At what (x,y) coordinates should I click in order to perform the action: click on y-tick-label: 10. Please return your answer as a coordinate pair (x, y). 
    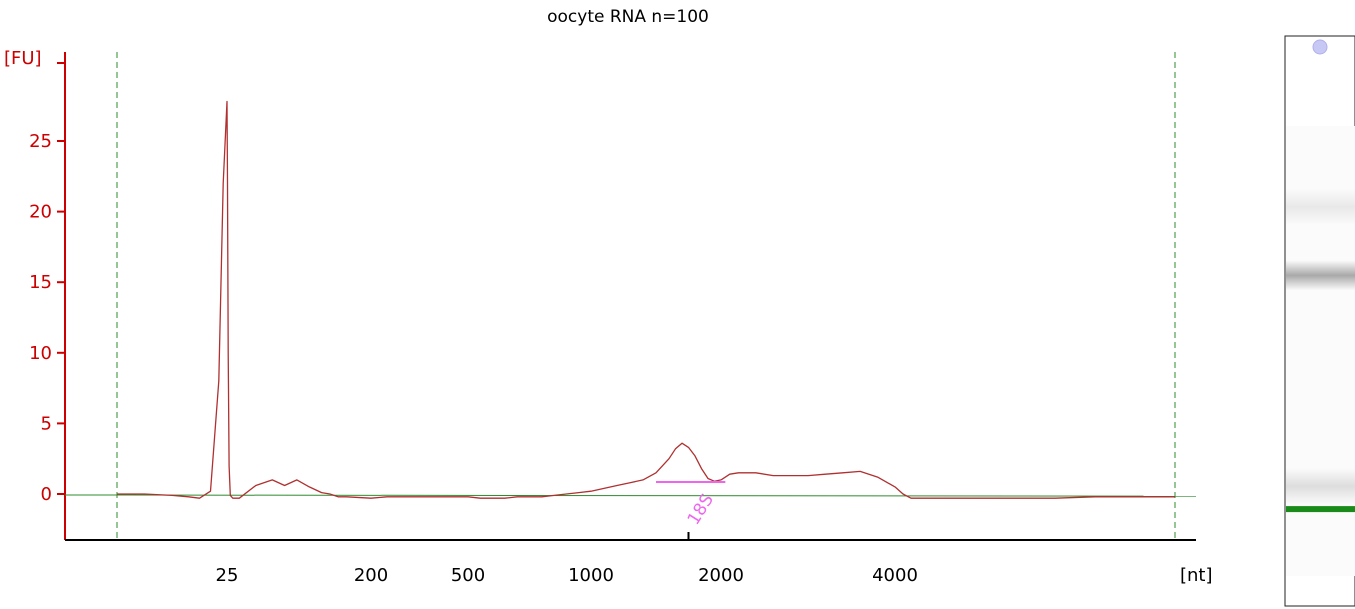
    Looking at the image, I should click on (40, 353).